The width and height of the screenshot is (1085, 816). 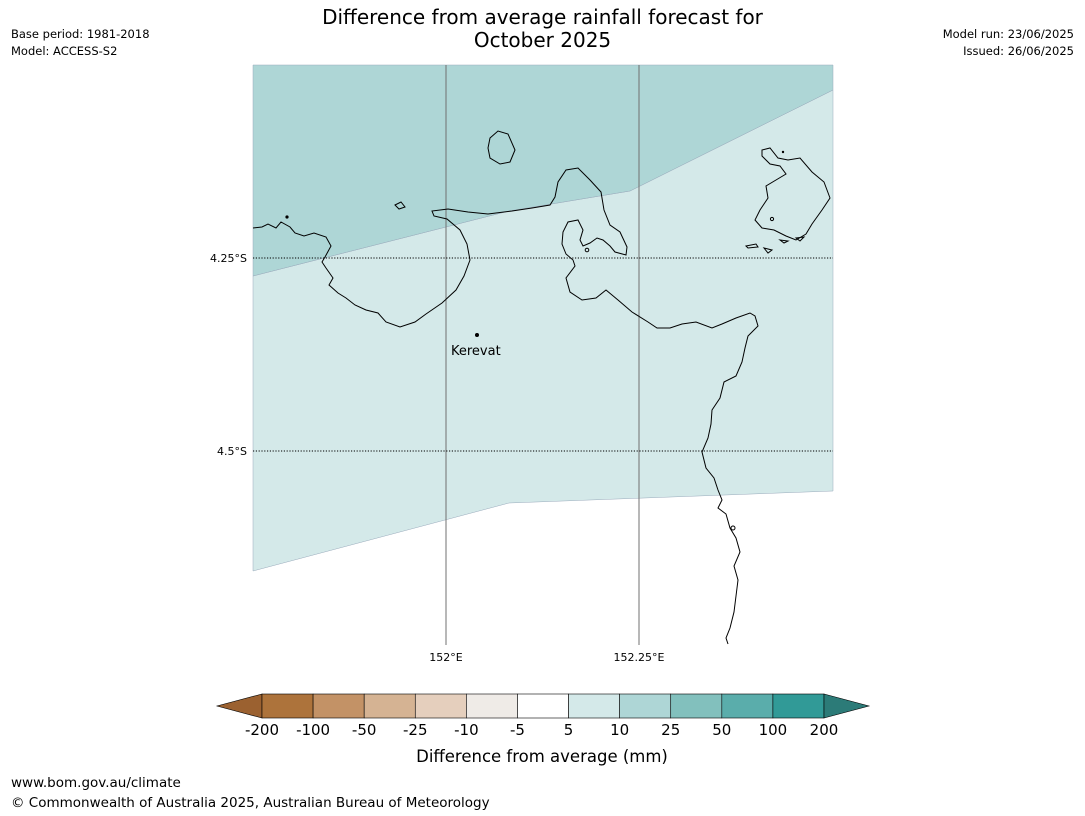 What do you see at coordinates (569, 730) in the screenshot?
I see `legend-tick-label: 5` at bounding box center [569, 730].